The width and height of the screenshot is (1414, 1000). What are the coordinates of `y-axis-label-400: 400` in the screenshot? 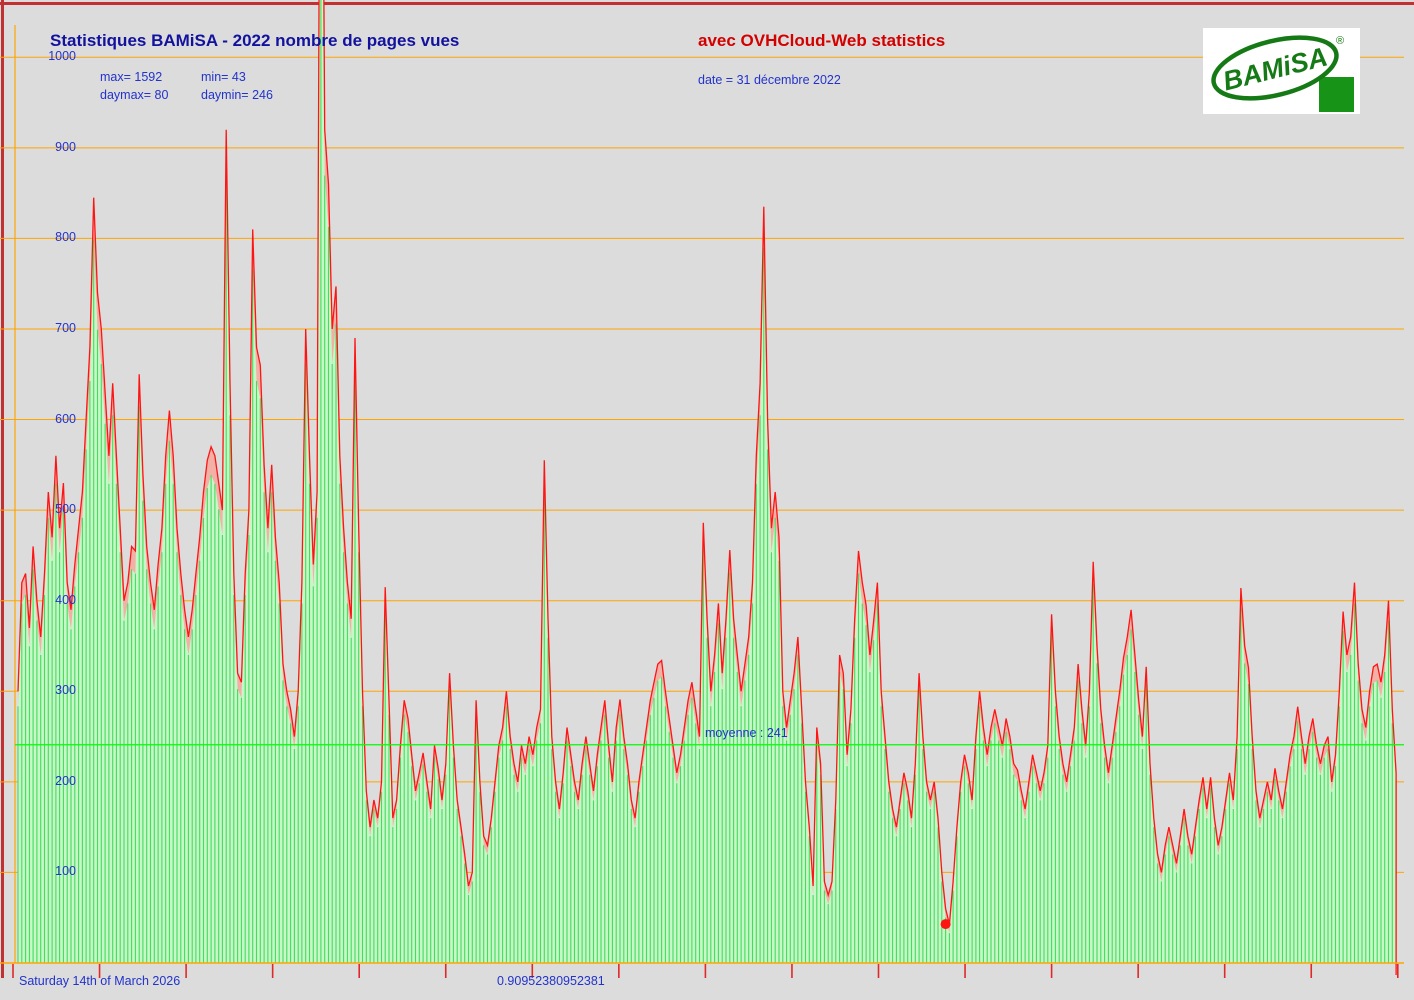 It's located at (65, 599).